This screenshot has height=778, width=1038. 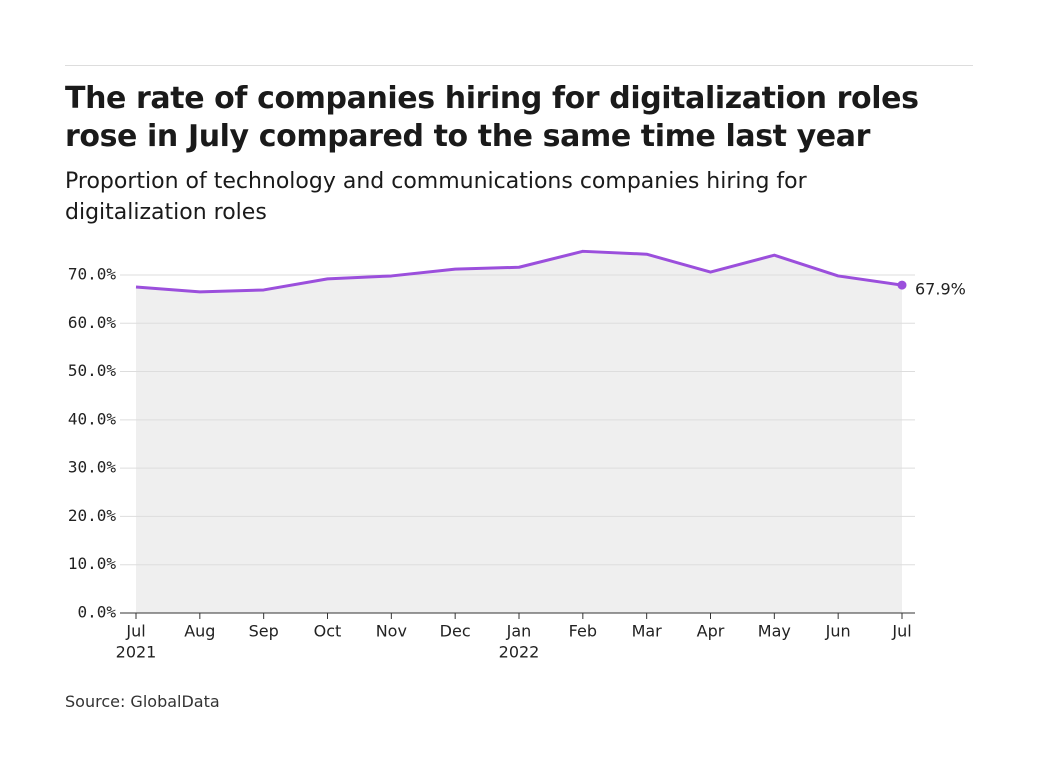 What do you see at coordinates (92, 515) in the screenshot?
I see `y-tick-label: 20.0%` at bounding box center [92, 515].